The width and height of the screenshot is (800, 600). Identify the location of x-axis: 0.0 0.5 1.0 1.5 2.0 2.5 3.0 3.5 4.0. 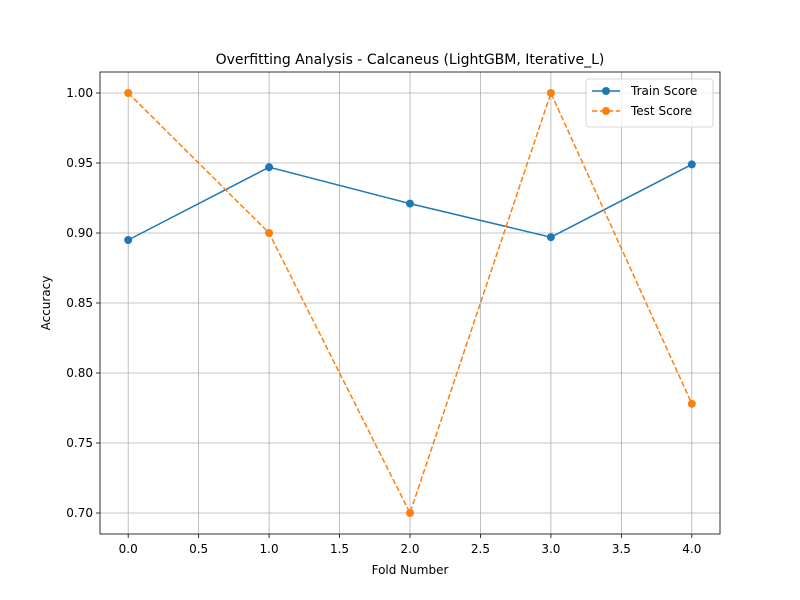
(410, 545).